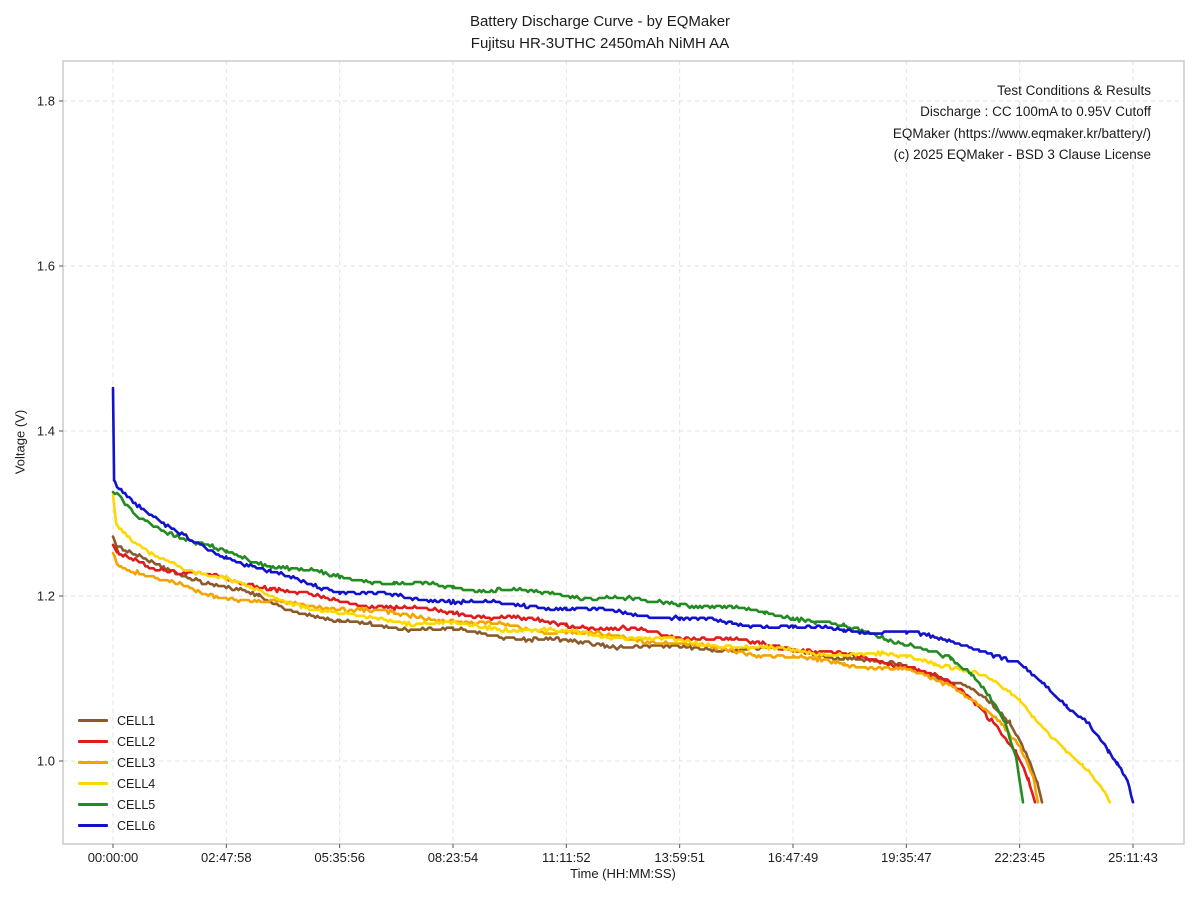 The image size is (1200, 900). What do you see at coordinates (1133, 857) in the screenshot?
I see `x-tick-label-9: 25:11:43` at bounding box center [1133, 857].